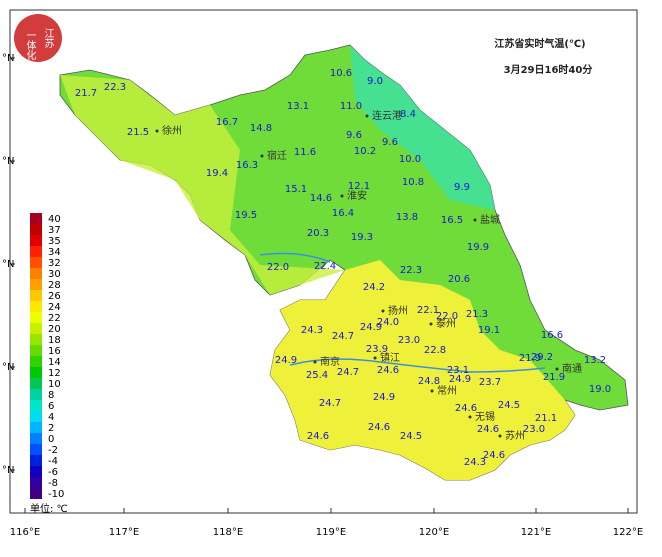  I want to click on legend-label: 16, so click(54, 351).